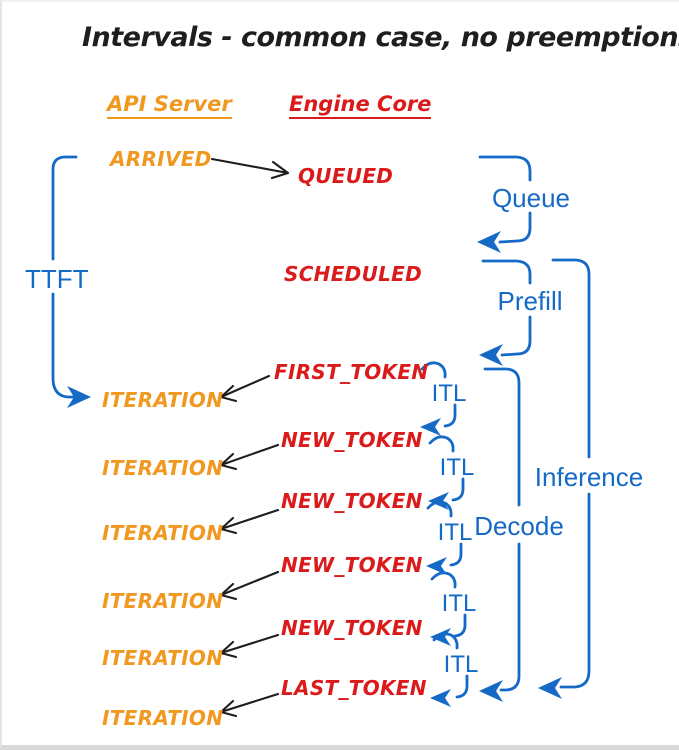 The height and width of the screenshot is (750, 679). Describe the element at coordinates (489, 242) in the screenshot. I see `queue-arrowhead-icon` at that location.